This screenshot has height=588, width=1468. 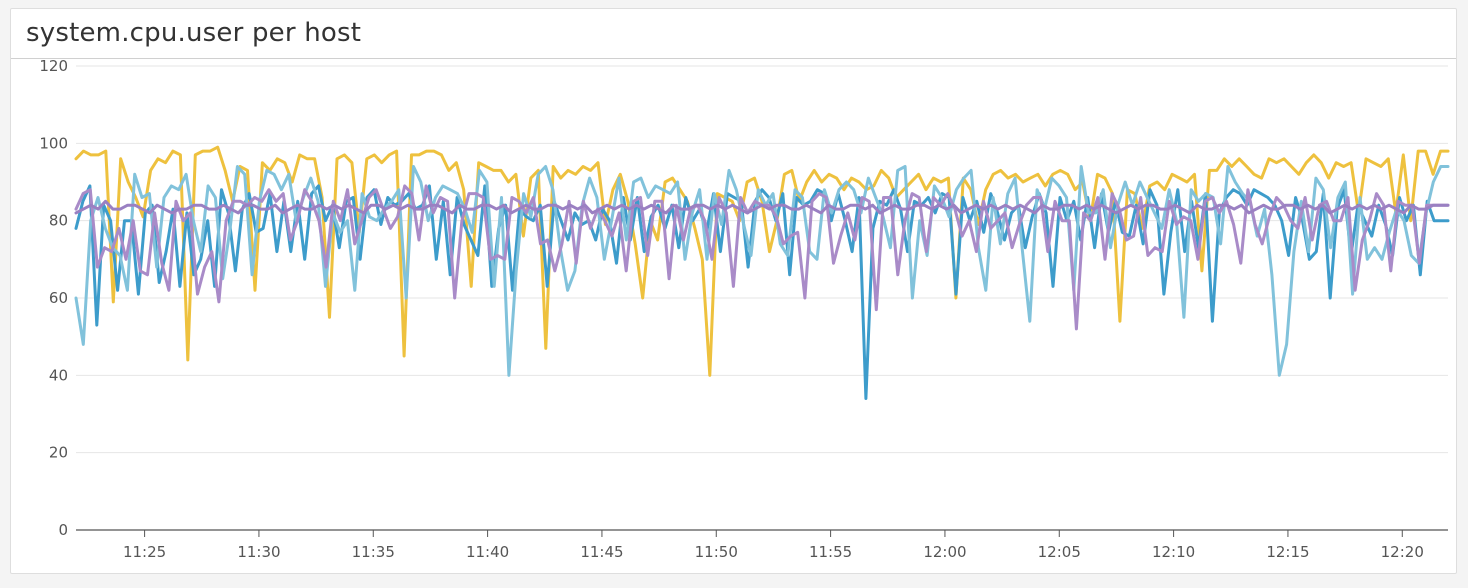 I want to click on x-tick-label: 12:20, so click(x=1402, y=552).